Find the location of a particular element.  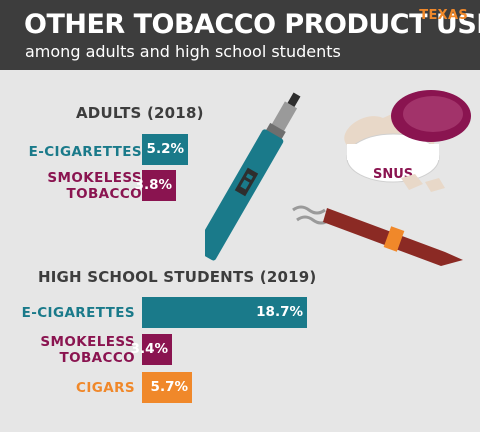

students-smokeless-value: 3.4% is located at coordinates (149, 349).